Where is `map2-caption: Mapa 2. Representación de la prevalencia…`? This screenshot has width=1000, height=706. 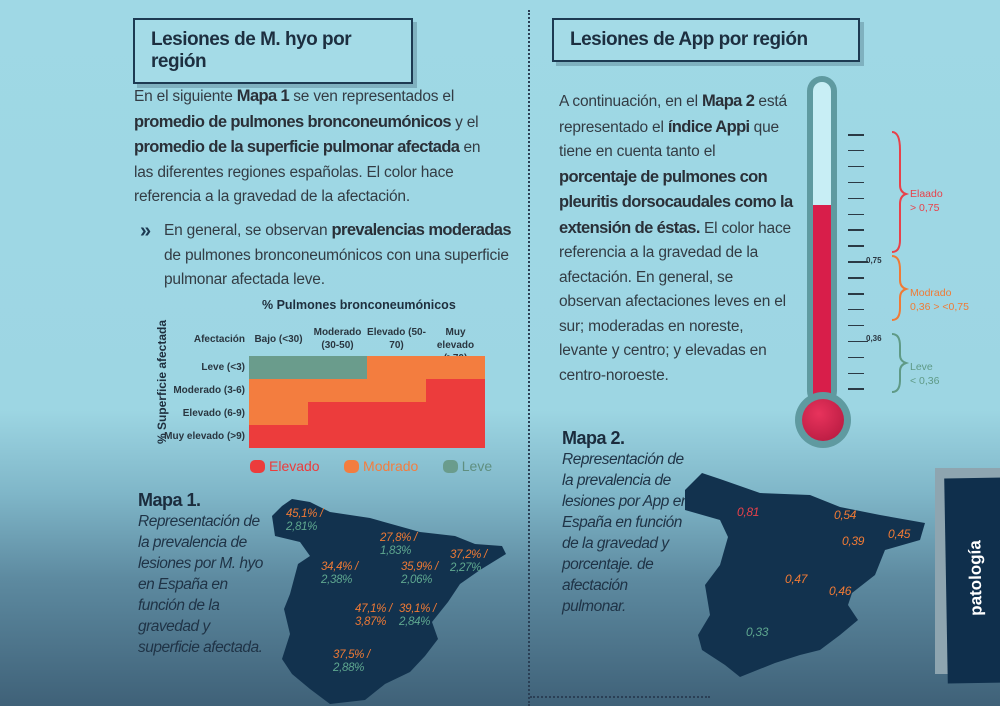 map2-caption: Mapa 2. Representación de la prevalencia… is located at coordinates (627, 522).